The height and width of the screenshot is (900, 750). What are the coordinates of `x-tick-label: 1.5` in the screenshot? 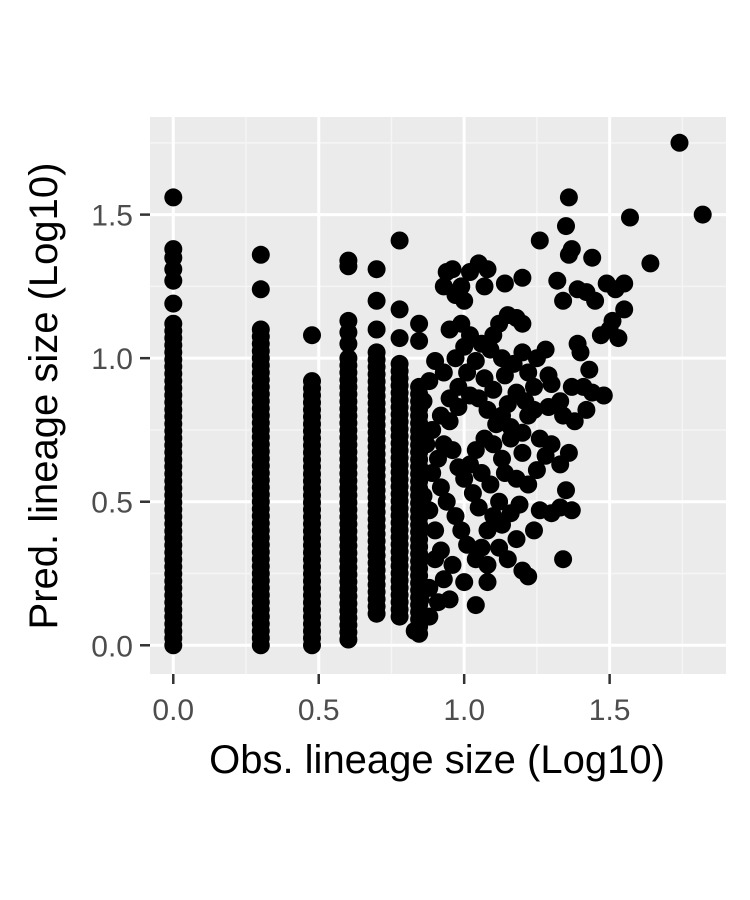 It's located at (610, 710).